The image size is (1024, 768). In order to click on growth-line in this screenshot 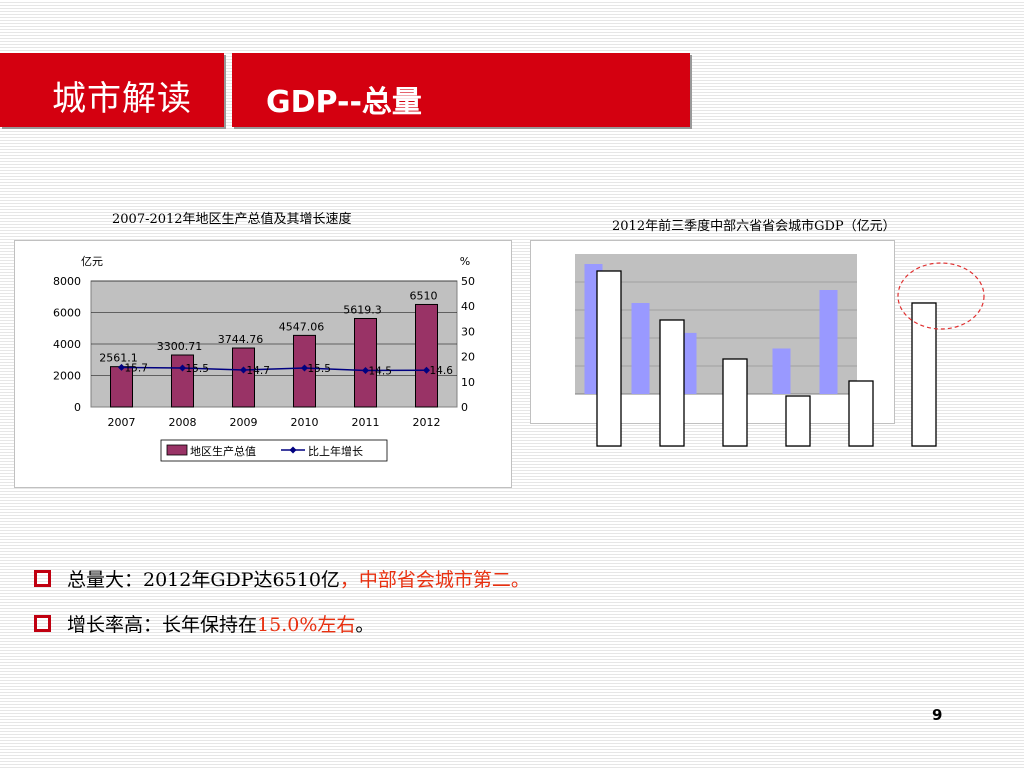, I will do `click(274, 369)`.